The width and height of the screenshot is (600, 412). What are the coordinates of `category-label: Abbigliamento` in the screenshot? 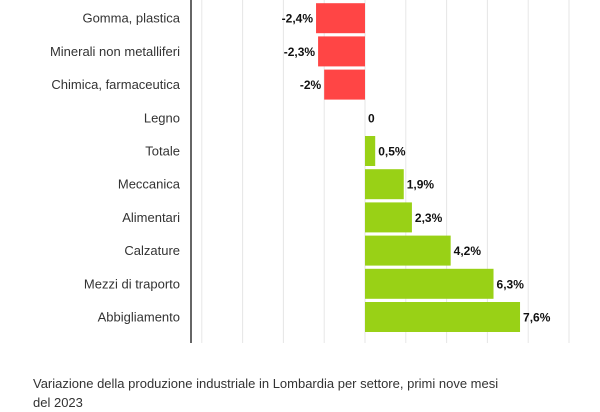 It's located at (139, 317).